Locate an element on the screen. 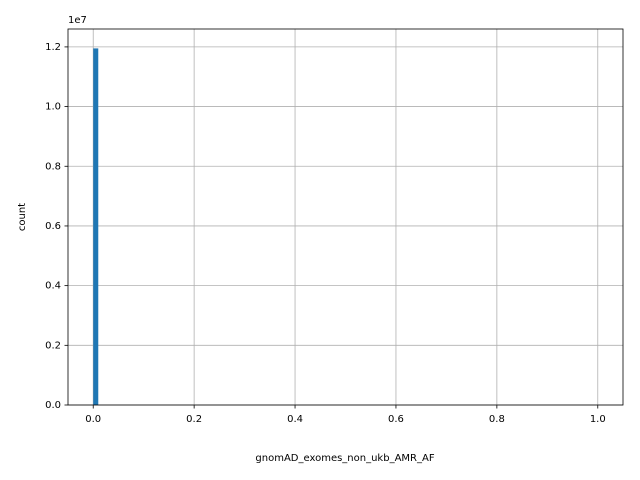 The height and width of the screenshot is (480, 640). bar is located at coordinates (96, 227).